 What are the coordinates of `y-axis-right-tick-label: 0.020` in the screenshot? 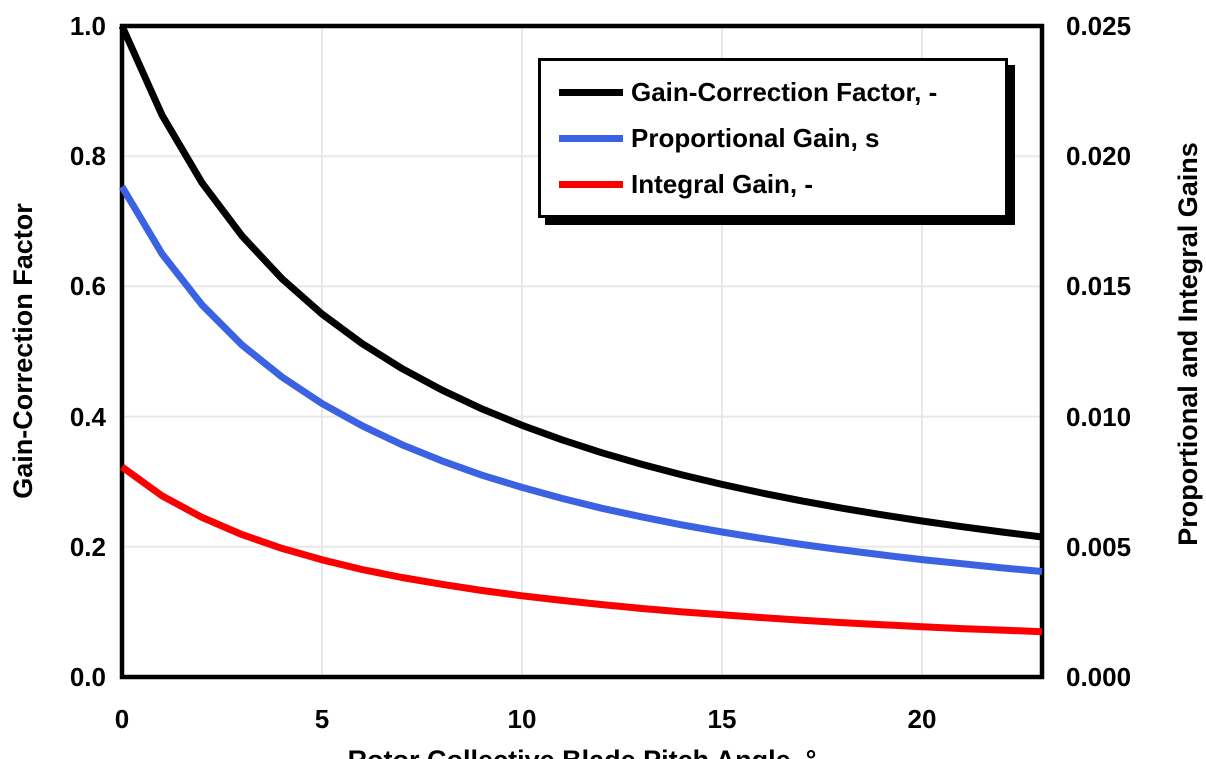 It's located at (1099, 156).